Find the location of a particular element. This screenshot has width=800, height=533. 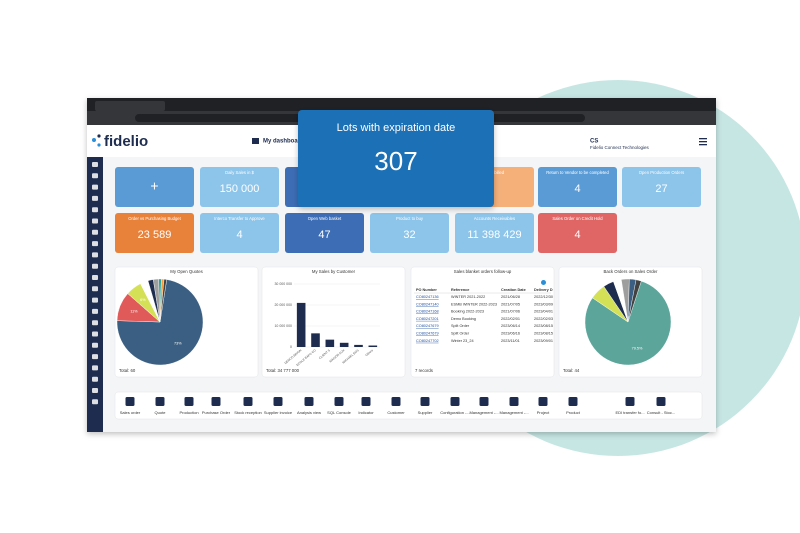

table-cell: 2022/02/03 is located at coordinates (543, 319).